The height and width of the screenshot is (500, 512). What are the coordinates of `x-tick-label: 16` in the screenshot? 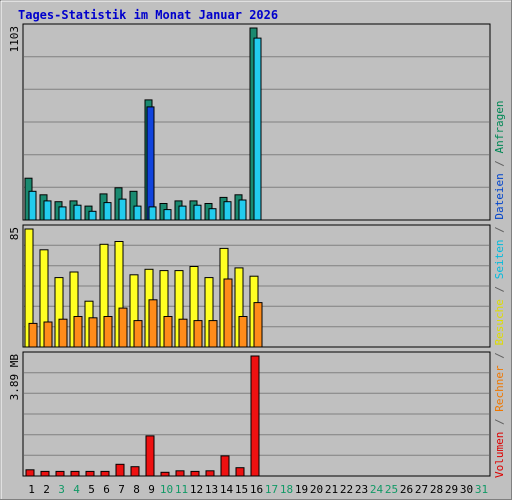 It's located at (256, 489).